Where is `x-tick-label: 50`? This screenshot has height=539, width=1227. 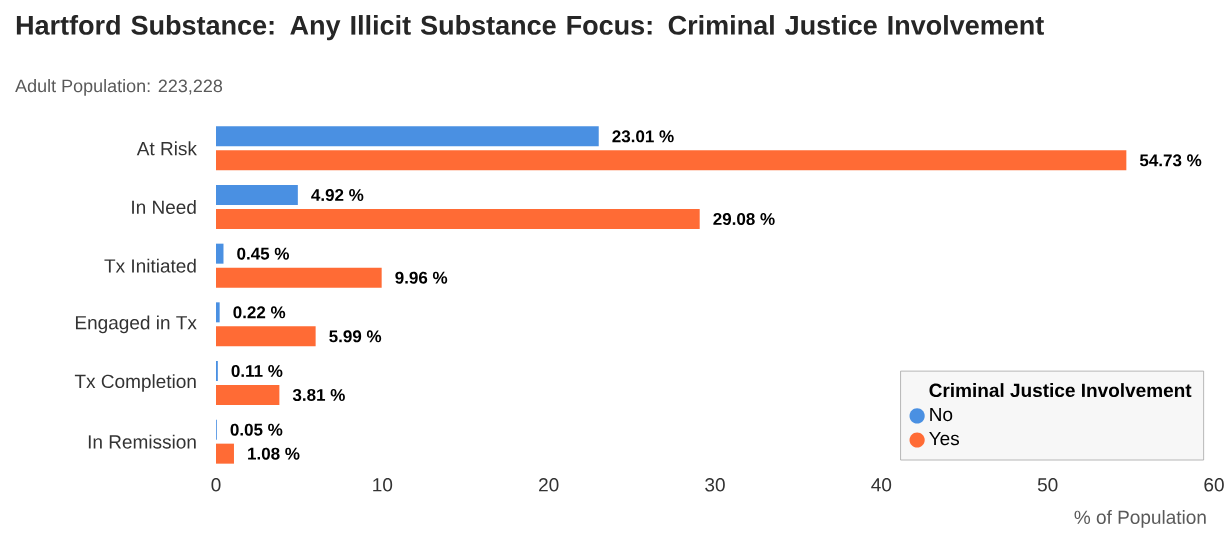 x-tick-label: 50 is located at coordinates (1047, 485).